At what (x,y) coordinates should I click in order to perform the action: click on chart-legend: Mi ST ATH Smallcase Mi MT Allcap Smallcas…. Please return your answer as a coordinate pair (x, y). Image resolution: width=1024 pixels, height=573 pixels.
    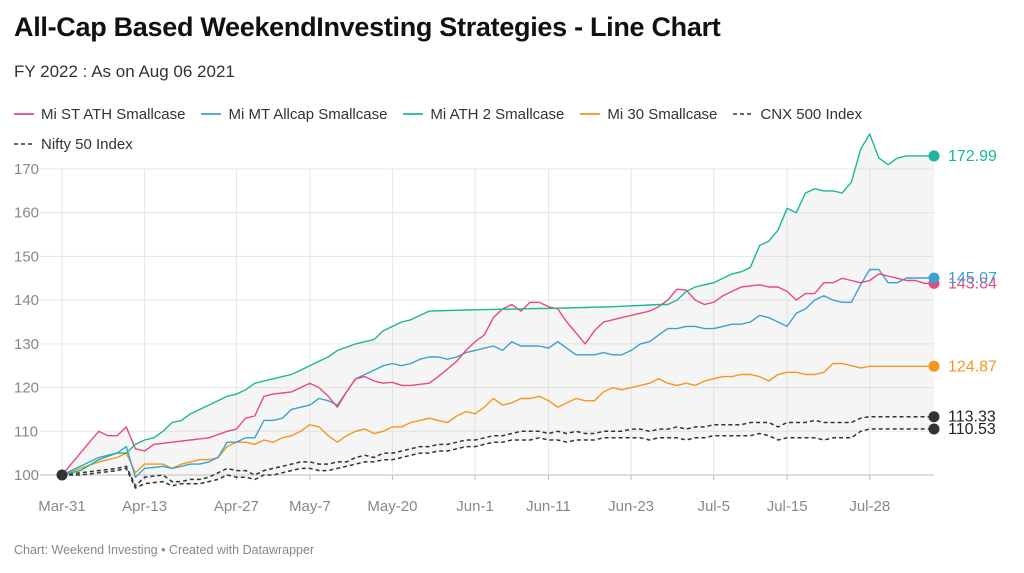
    Looking at the image, I should click on (494, 129).